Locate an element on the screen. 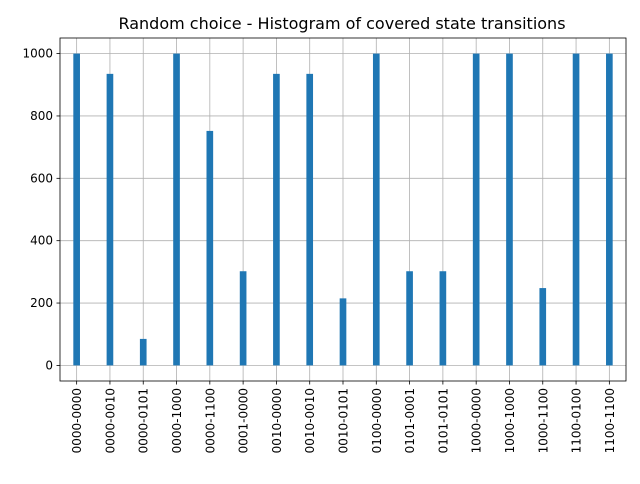 This screenshot has width=640, height=484. x-tick-label: 0000-0101 is located at coordinates (144, 420).